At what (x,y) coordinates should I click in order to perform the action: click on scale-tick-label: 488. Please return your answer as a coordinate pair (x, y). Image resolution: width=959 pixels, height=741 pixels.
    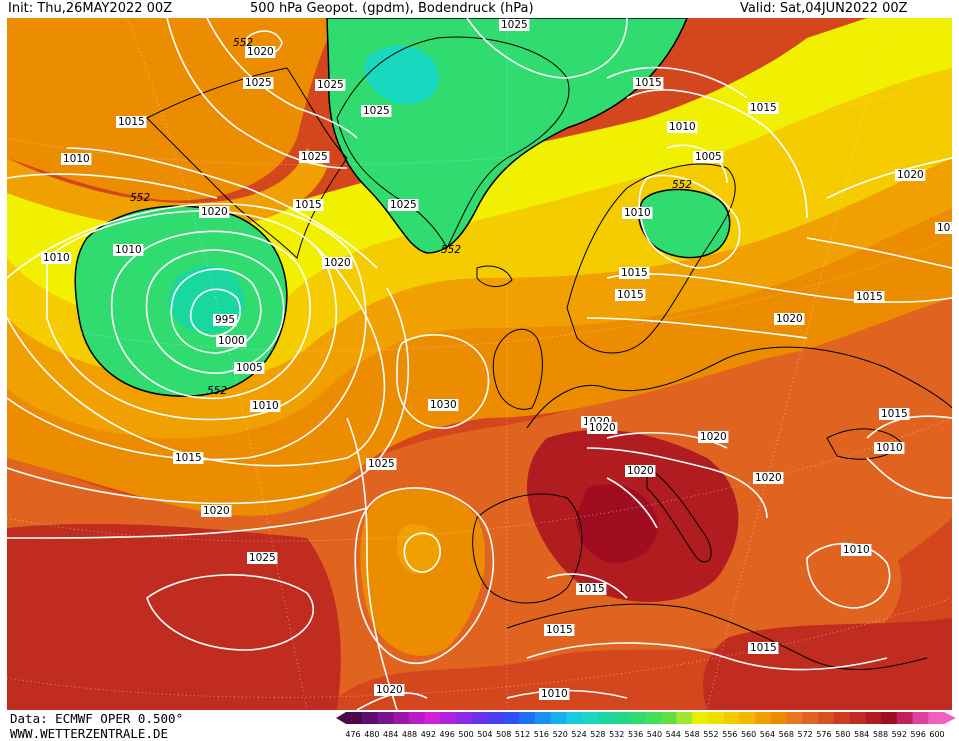
    Looking at the image, I should click on (409, 734).